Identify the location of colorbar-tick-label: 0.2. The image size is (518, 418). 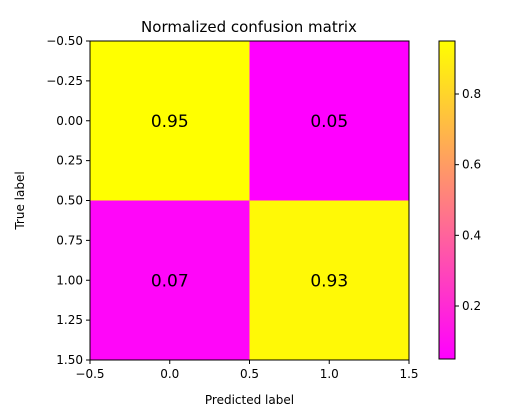
(471, 306).